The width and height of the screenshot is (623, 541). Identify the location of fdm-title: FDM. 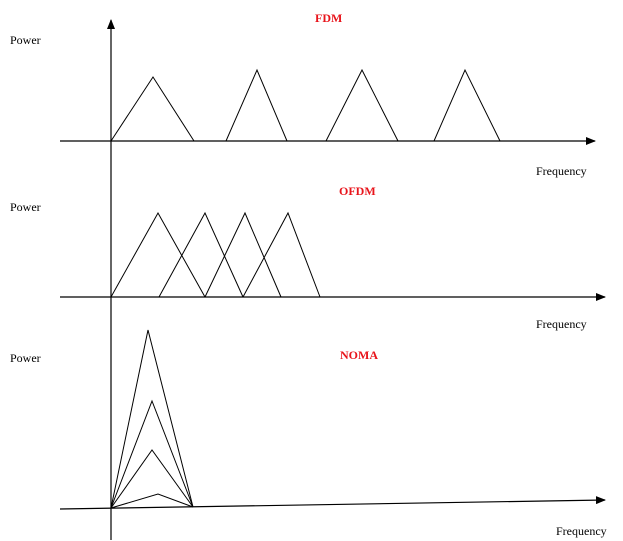
(328, 18).